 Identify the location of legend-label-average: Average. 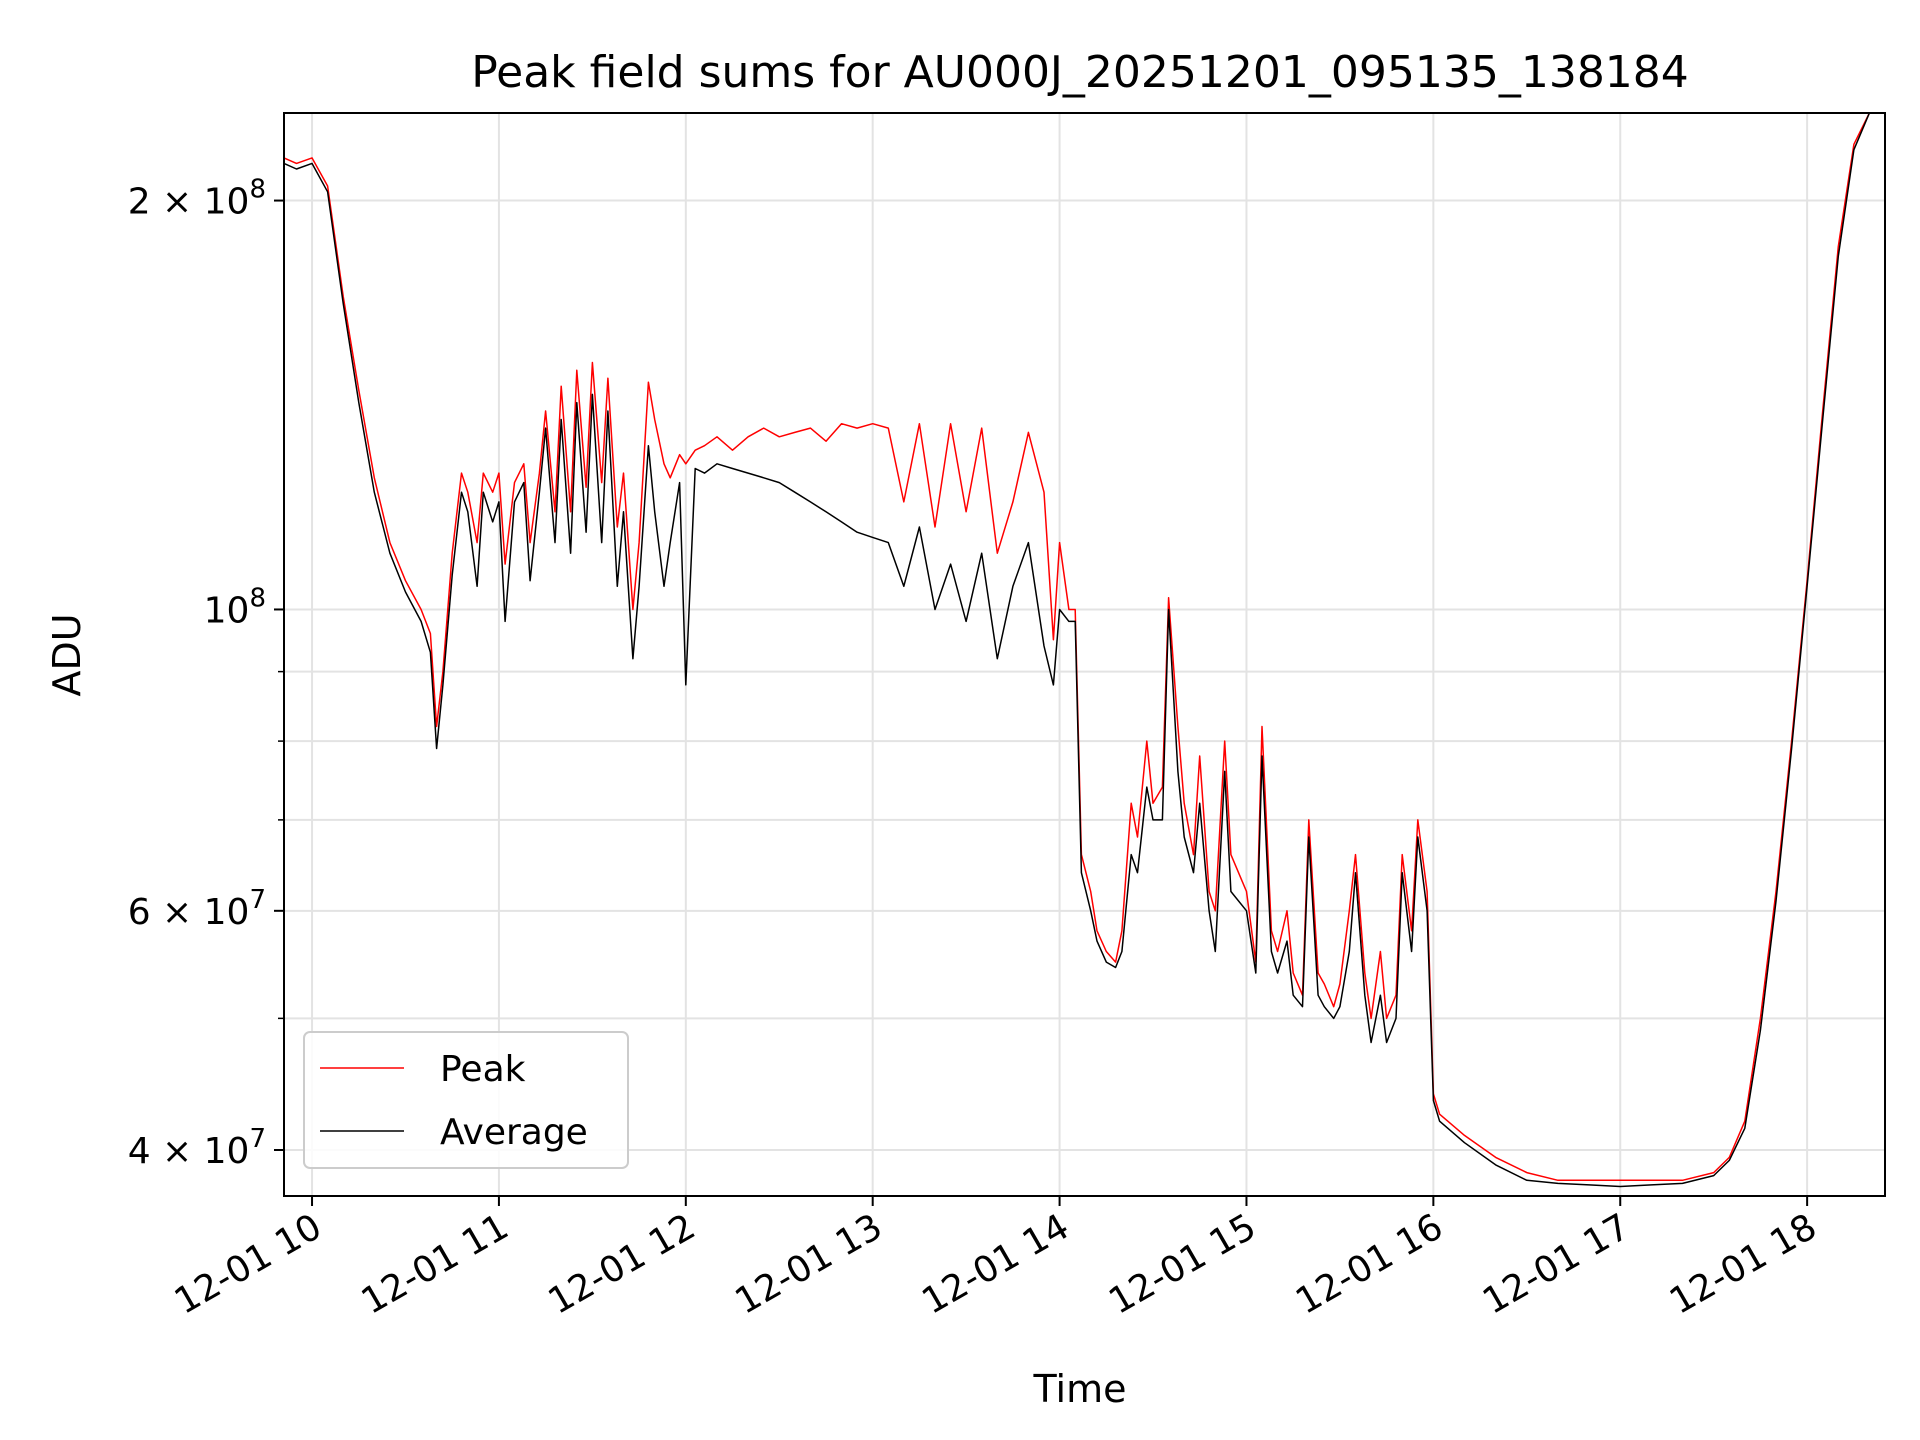
(514, 1132).